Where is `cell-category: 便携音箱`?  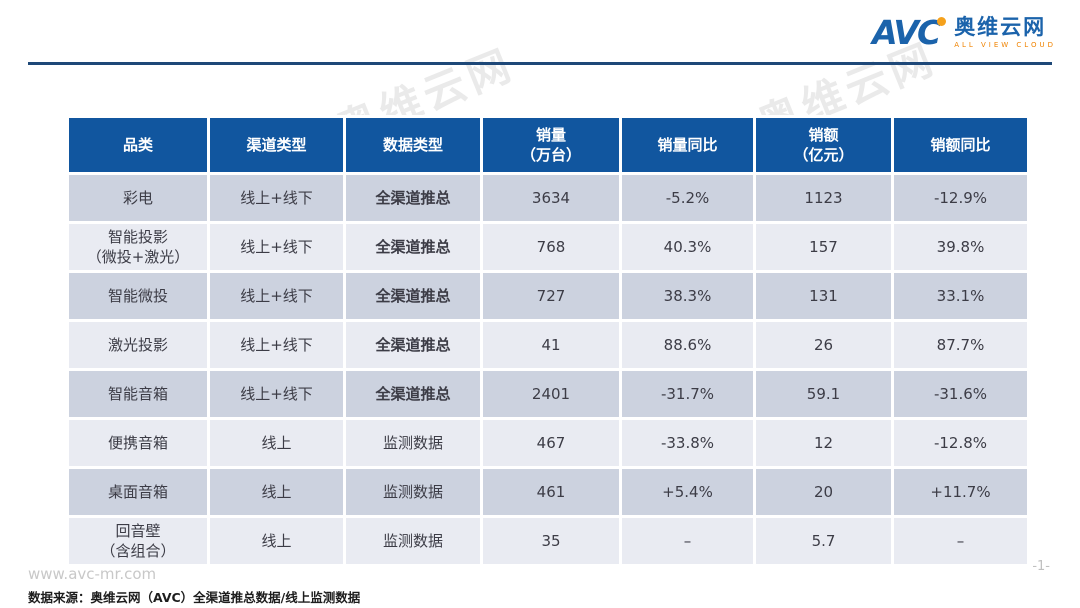 cell-category: 便携音箱 is located at coordinates (138, 443).